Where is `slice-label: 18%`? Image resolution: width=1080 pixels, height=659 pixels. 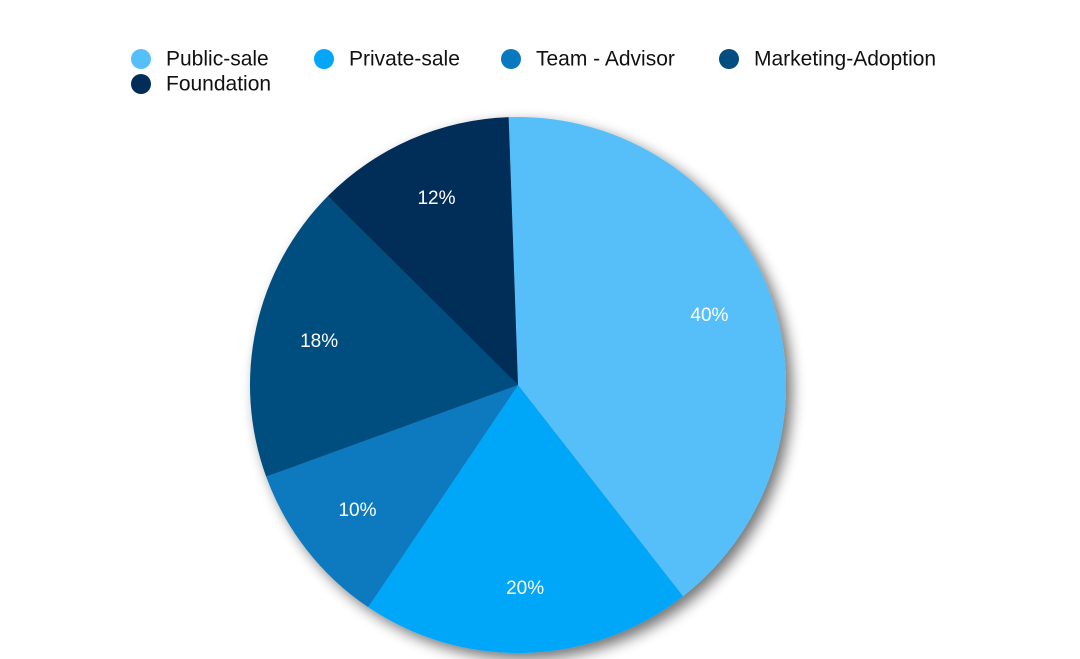
slice-label: 18% is located at coordinates (319, 341).